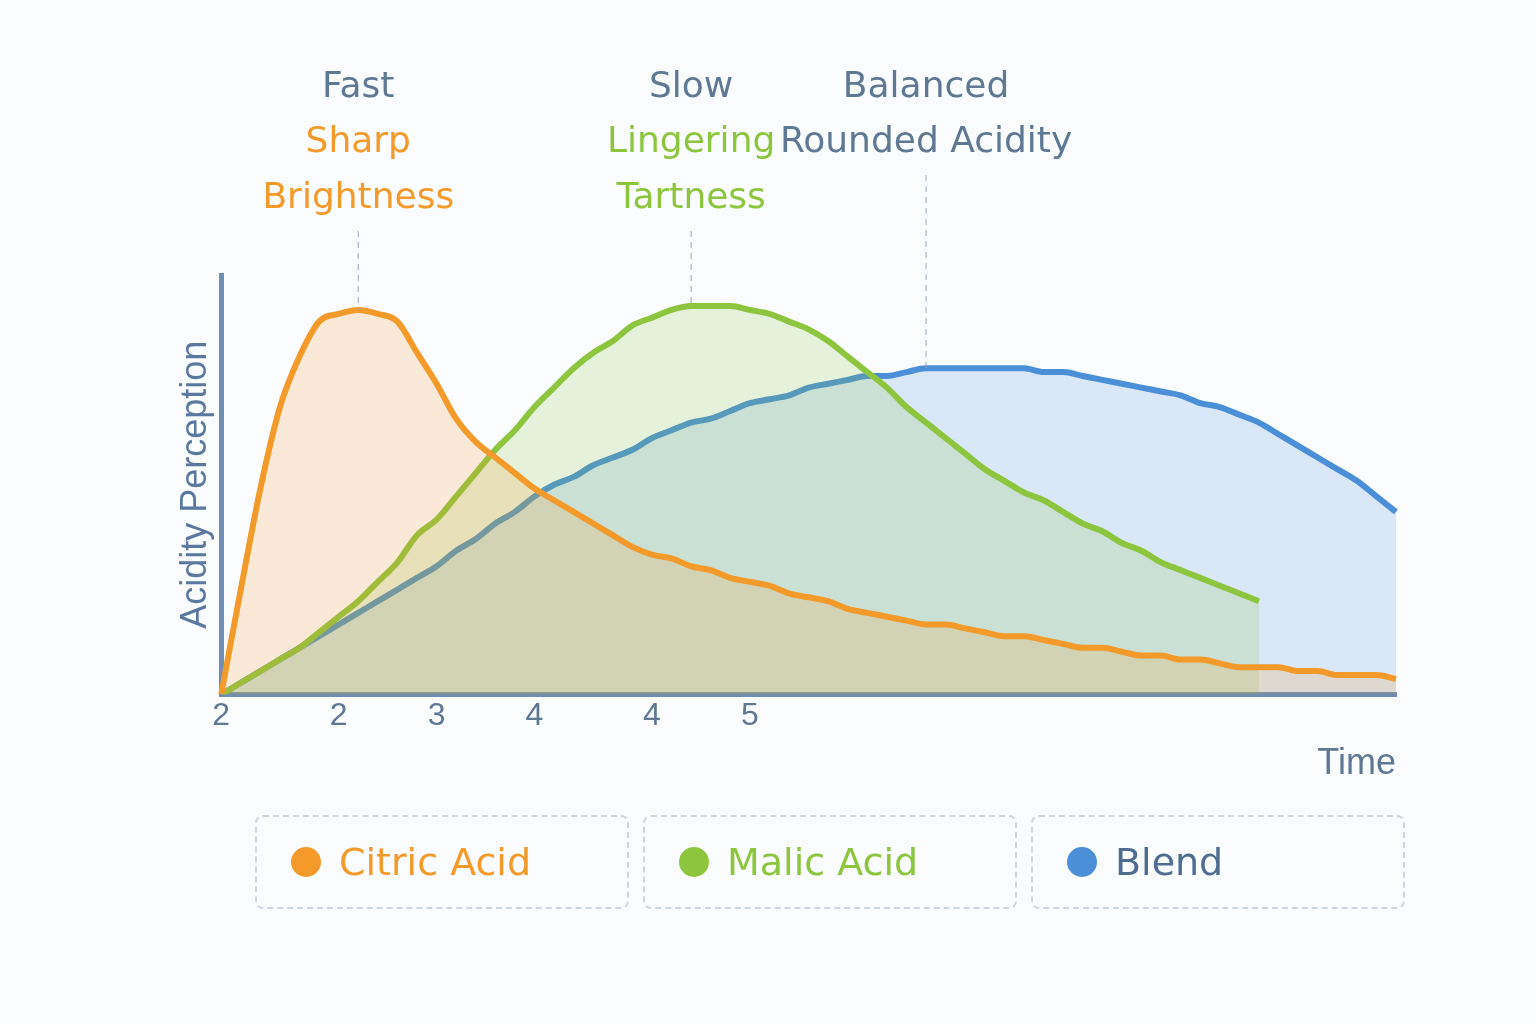 Image resolution: width=1536 pixels, height=1024 pixels. What do you see at coordinates (926, 140) in the screenshot?
I see `text: Rounded Acidity` at bounding box center [926, 140].